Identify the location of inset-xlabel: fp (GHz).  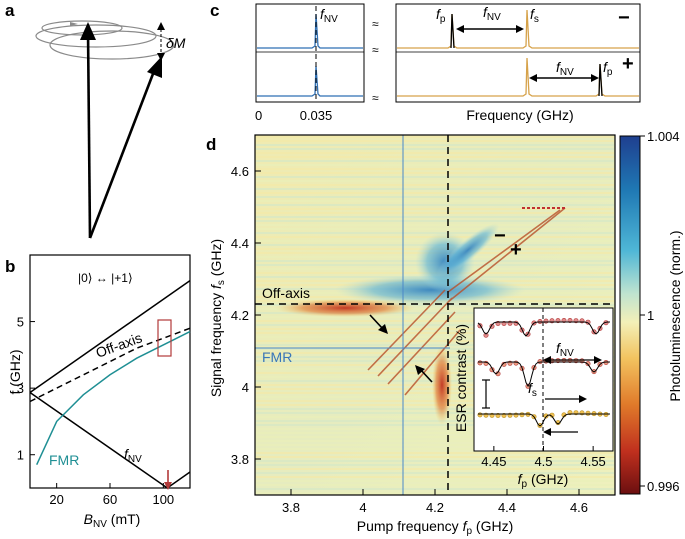
(543, 480).